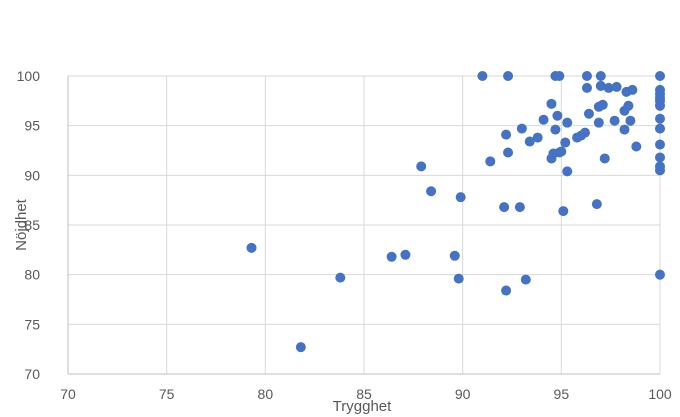 Image resolution: width=680 pixels, height=417 pixels. What do you see at coordinates (29, 76) in the screenshot?
I see `y-tick-label: 100` at bounding box center [29, 76].